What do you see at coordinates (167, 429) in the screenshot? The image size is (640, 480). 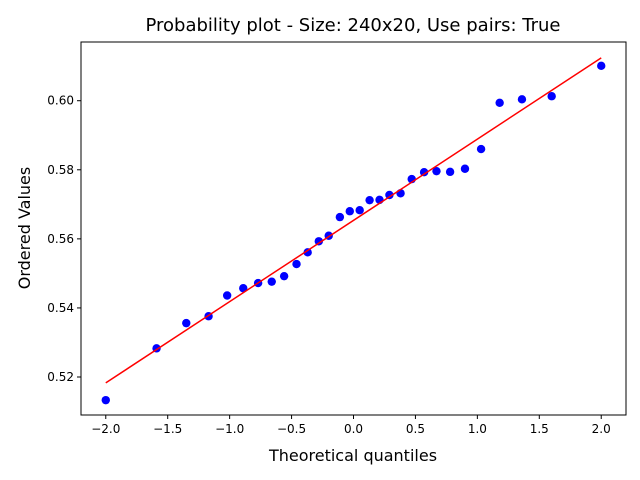 I see `x-tick-label: −1.5` at bounding box center [167, 429].